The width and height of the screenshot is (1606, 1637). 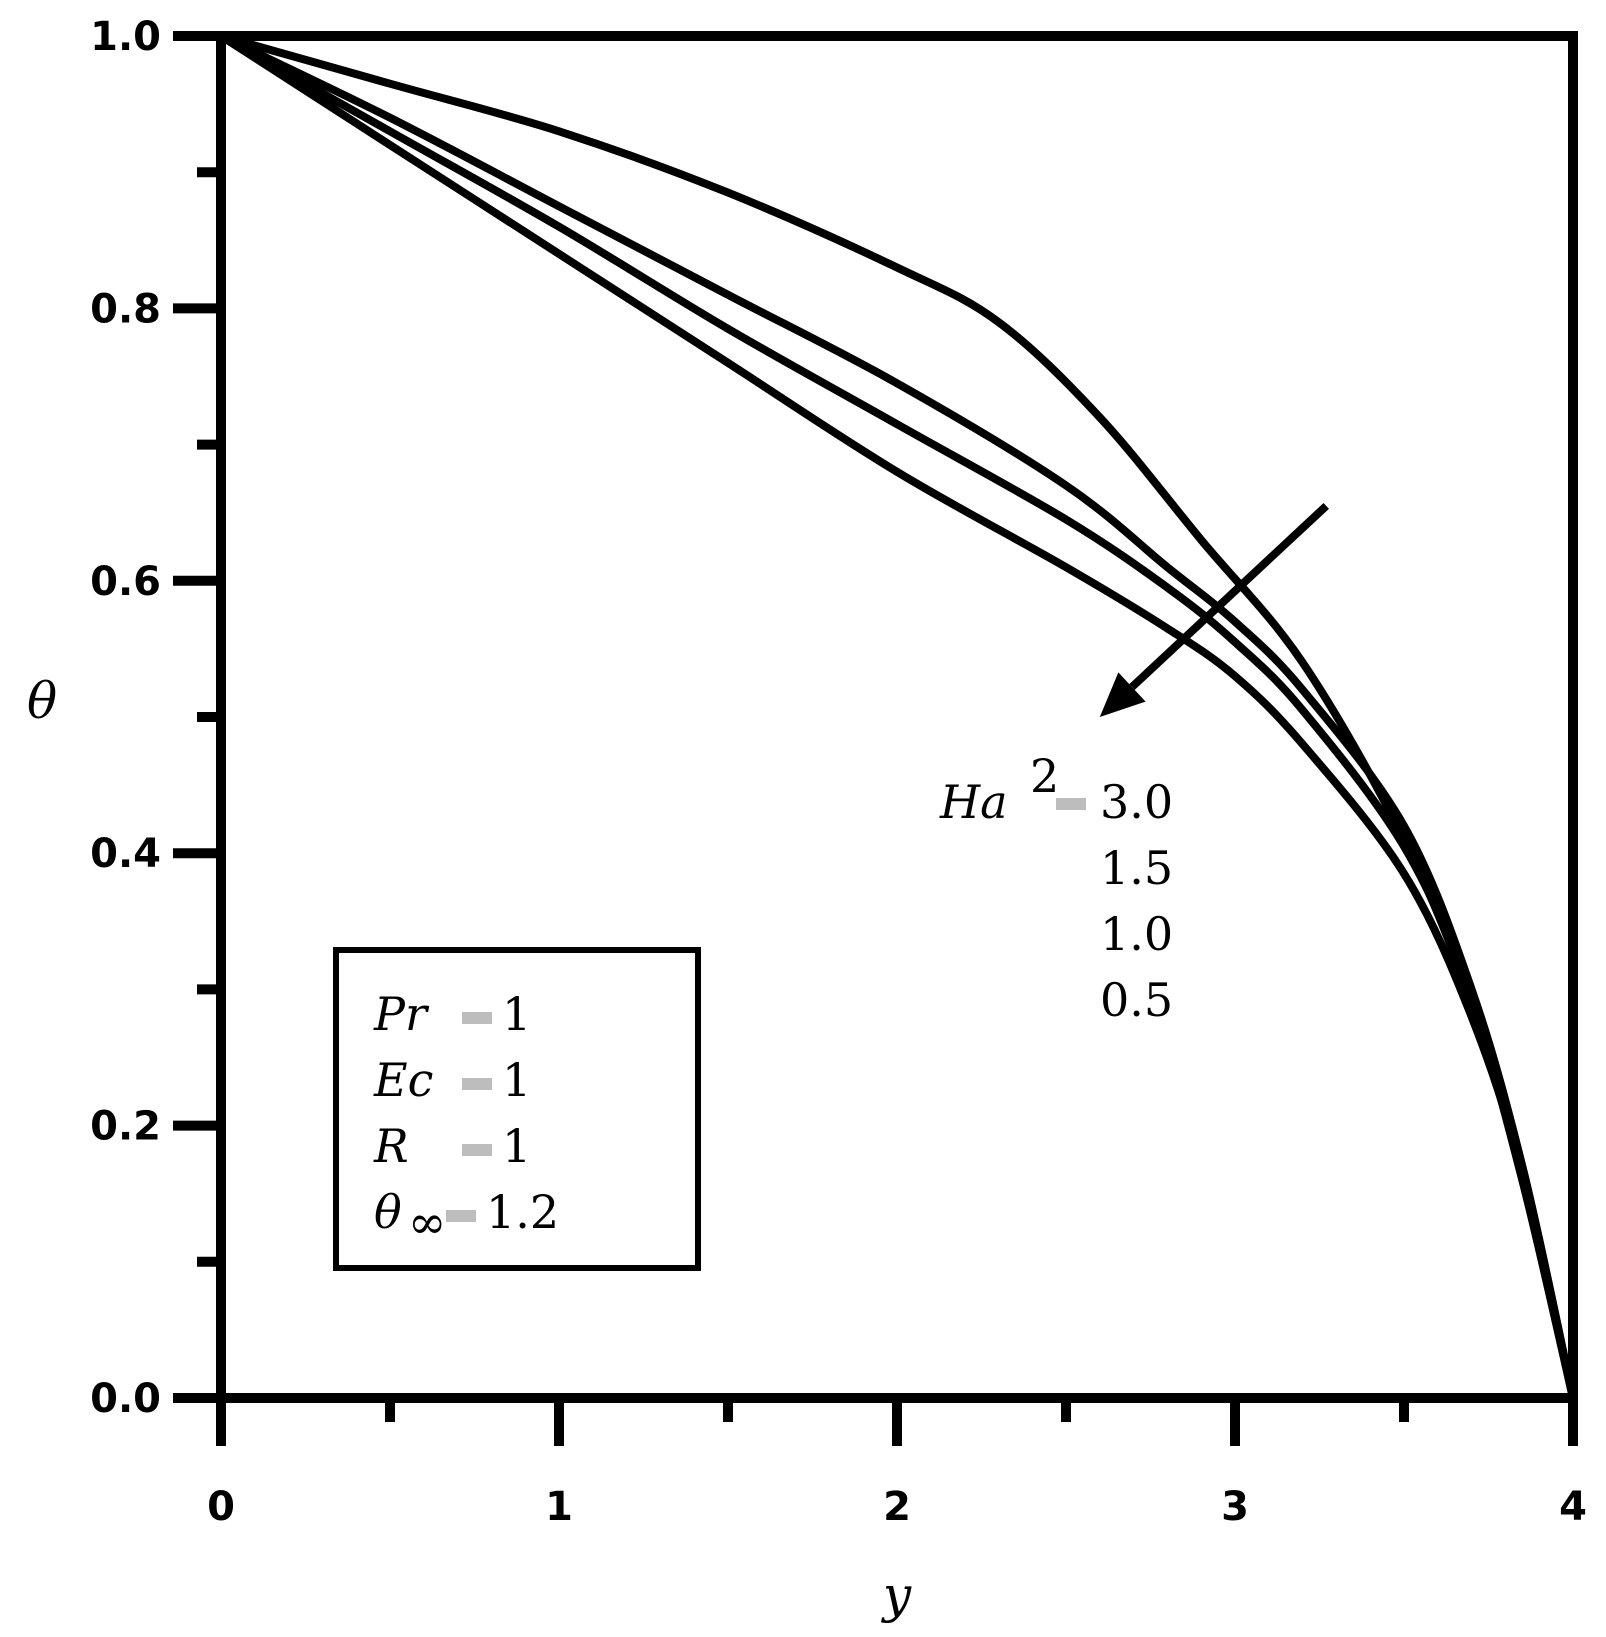 I want to click on parameter-value: 3.0, so click(x=1136, y=802).